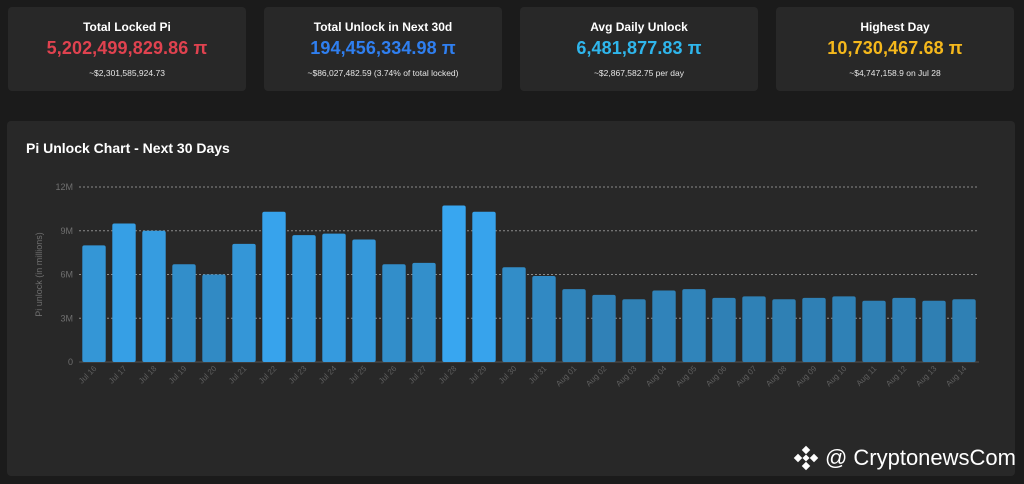 The height and width of the screenshot is (484, 1024). What do you see at coordinates (895, 27) in the screenshot?
I see `stat-label: Highest Day` at bounding box center [895, 27].